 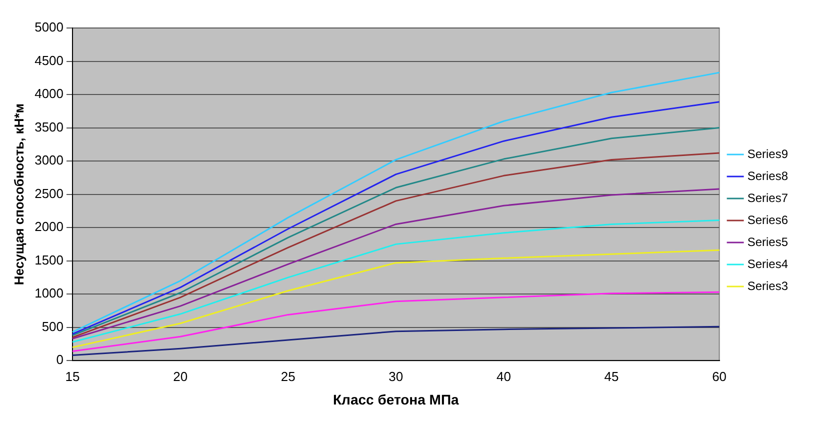 I want to click on x-tick-label: 45, so click(x=611, y=376).